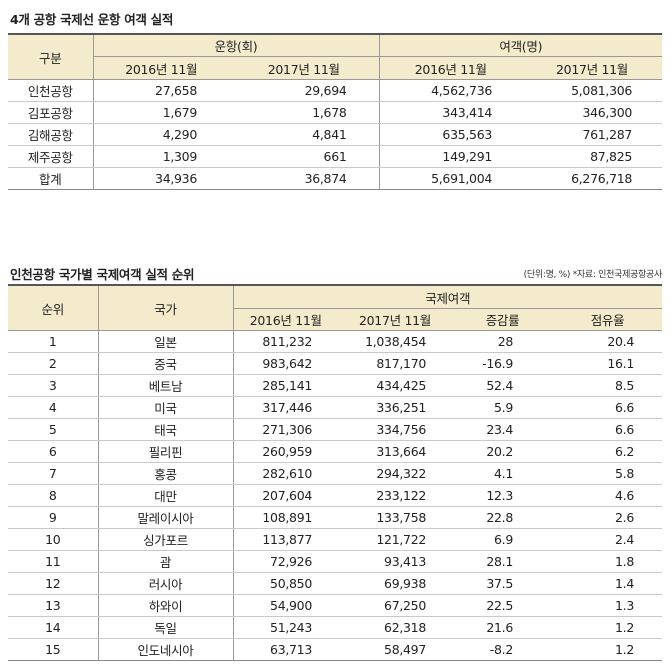 Image resolution: width=672 pixels, height=672 pixels. I want to click on table-cell: 4,290, so click(161, 134).